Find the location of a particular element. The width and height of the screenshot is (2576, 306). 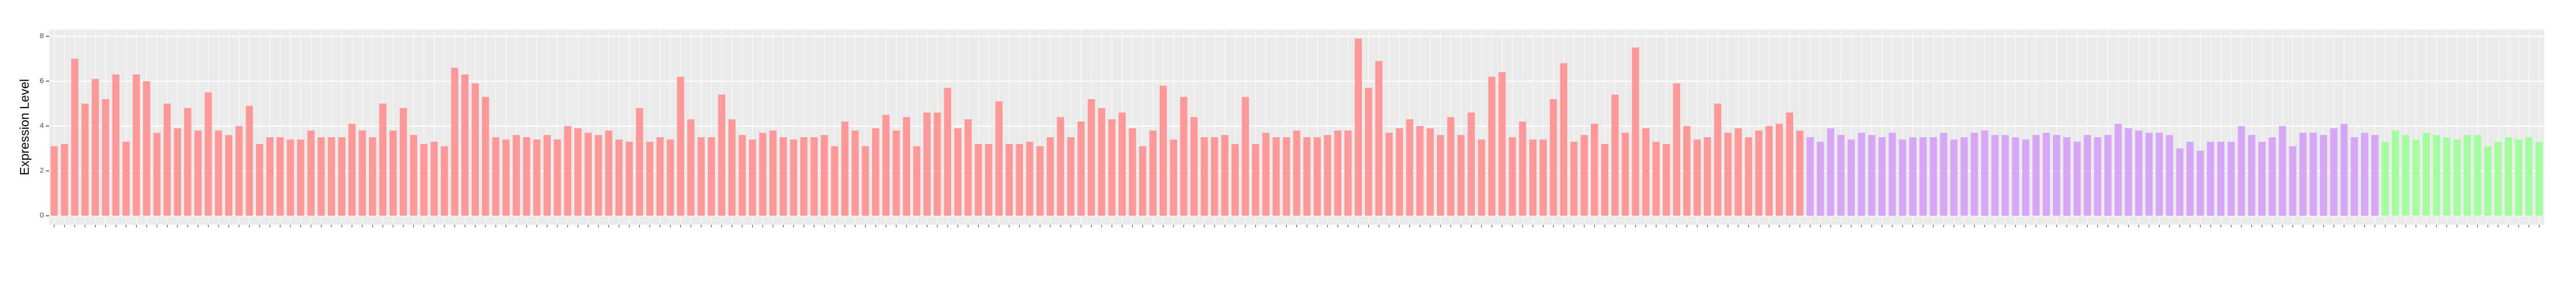

y-tick-label: 2 is located at coordinates (42, 170).